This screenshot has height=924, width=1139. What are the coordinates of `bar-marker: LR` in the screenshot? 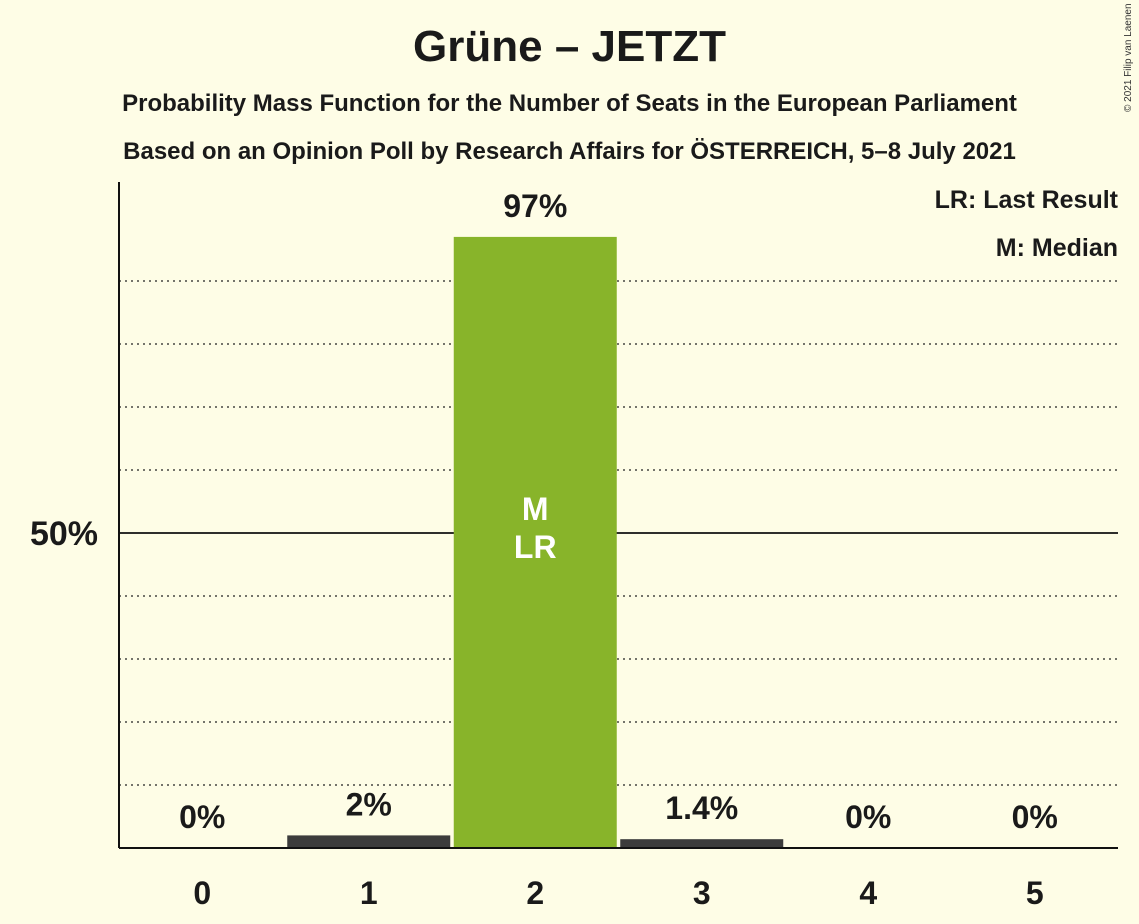 It's located at (535, 547).